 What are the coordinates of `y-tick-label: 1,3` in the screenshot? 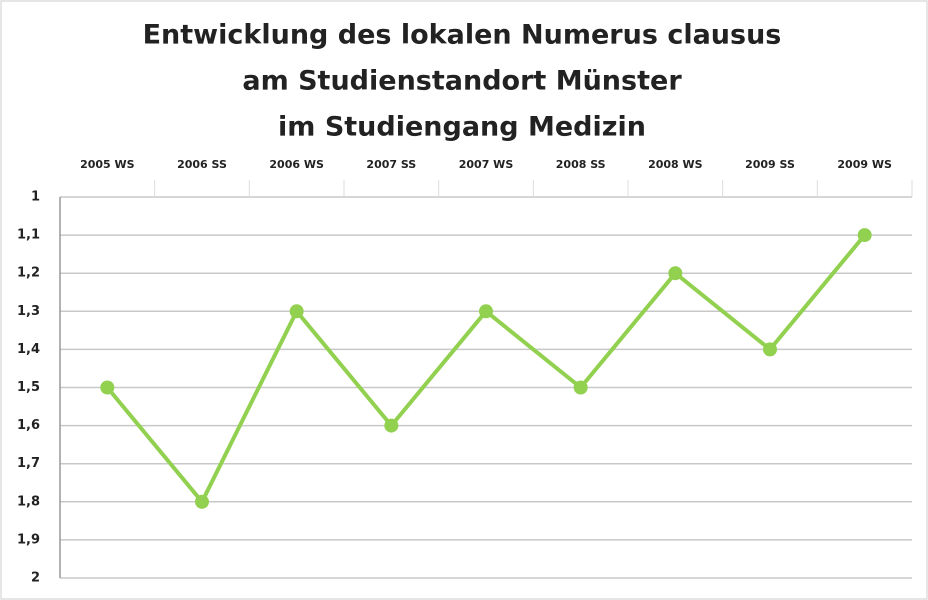 It's located at (28, 311).